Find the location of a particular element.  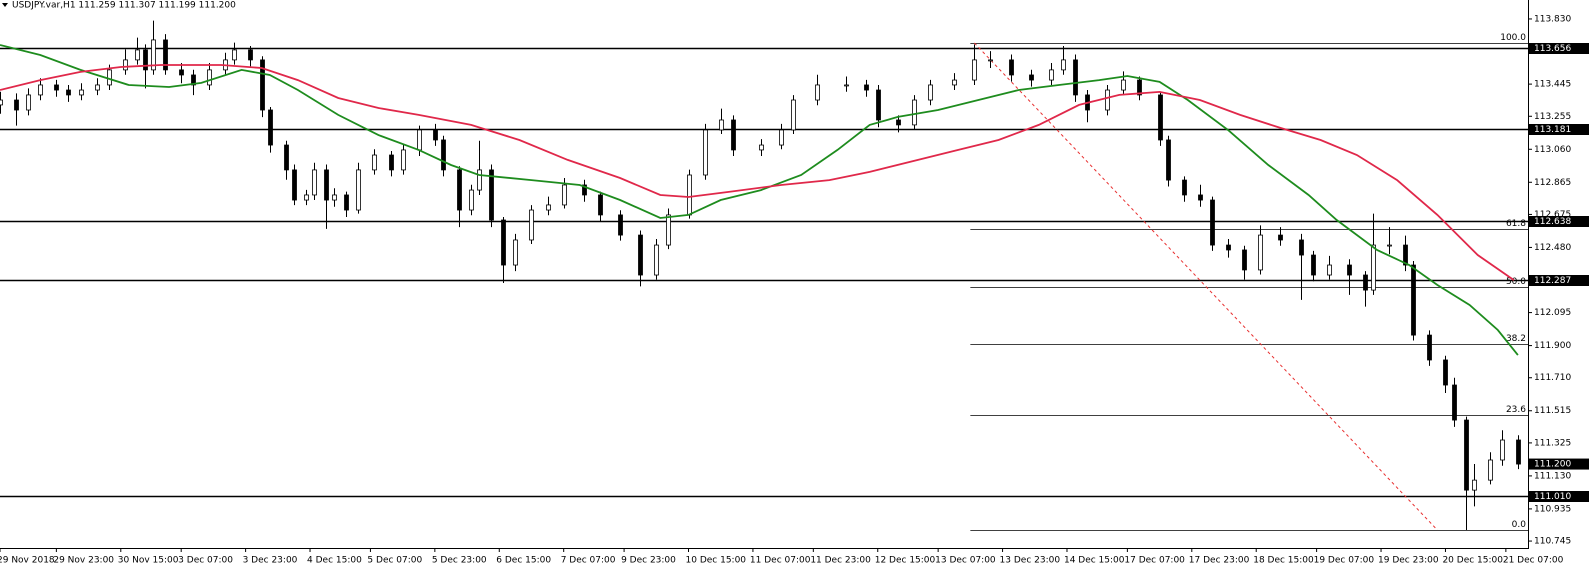

x-tick-label: 3 Dec 07:00 is located at coordinates (205, 561).